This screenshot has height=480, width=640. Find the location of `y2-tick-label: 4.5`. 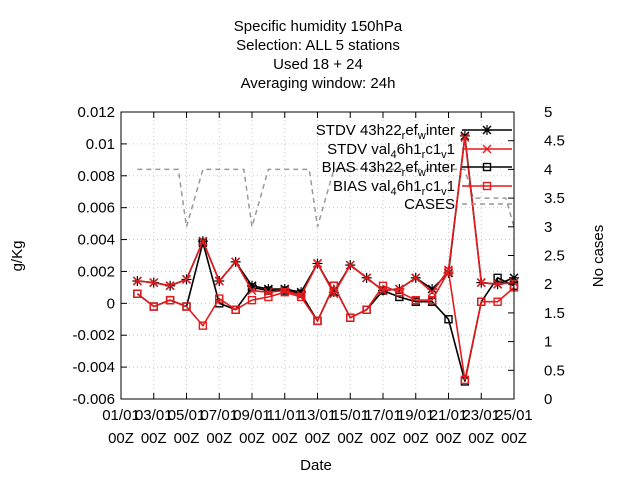

y2-tick-label: 4.5 is located at coordinates (554, 141).